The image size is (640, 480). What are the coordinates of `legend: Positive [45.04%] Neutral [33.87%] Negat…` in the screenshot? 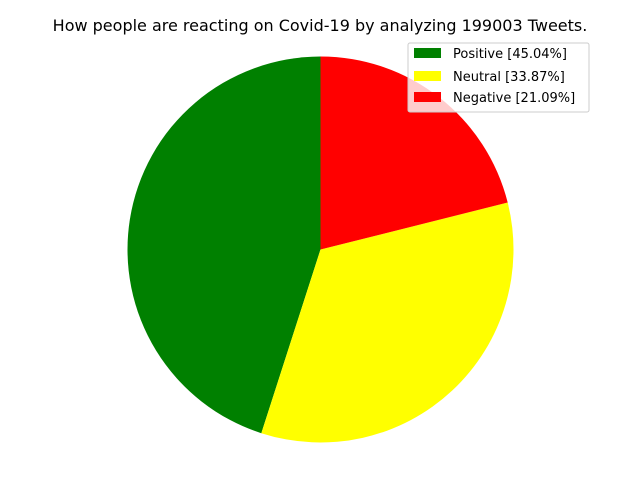 It's located at (498, 77).